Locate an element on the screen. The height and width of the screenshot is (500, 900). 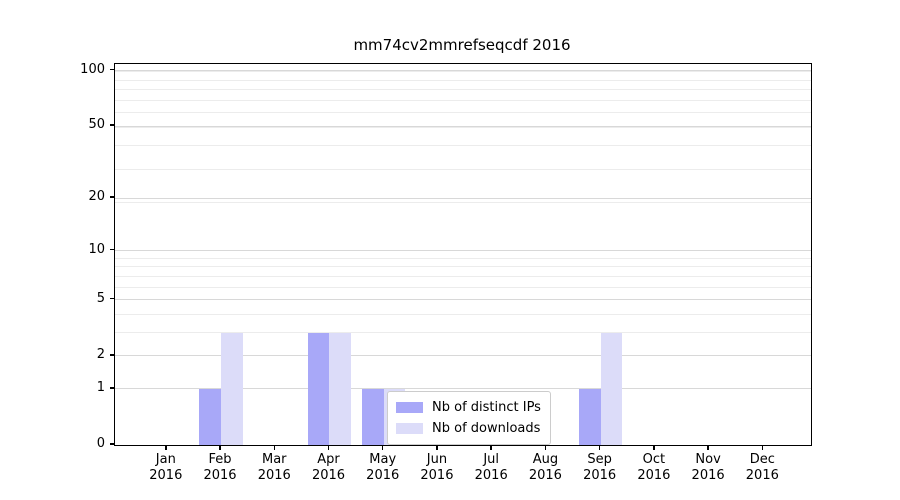
y-axis-tick-label: 2 is located at coordinates (100, 354).